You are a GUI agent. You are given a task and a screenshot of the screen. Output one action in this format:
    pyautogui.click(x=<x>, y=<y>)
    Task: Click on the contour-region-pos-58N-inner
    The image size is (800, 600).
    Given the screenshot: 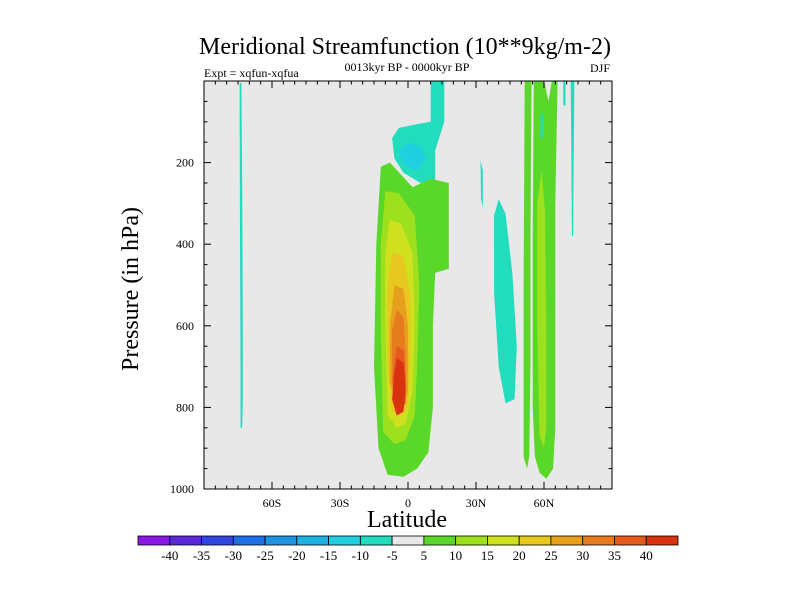 What is the action you would take?
    pyautogui.click(x=542, y=309)
    